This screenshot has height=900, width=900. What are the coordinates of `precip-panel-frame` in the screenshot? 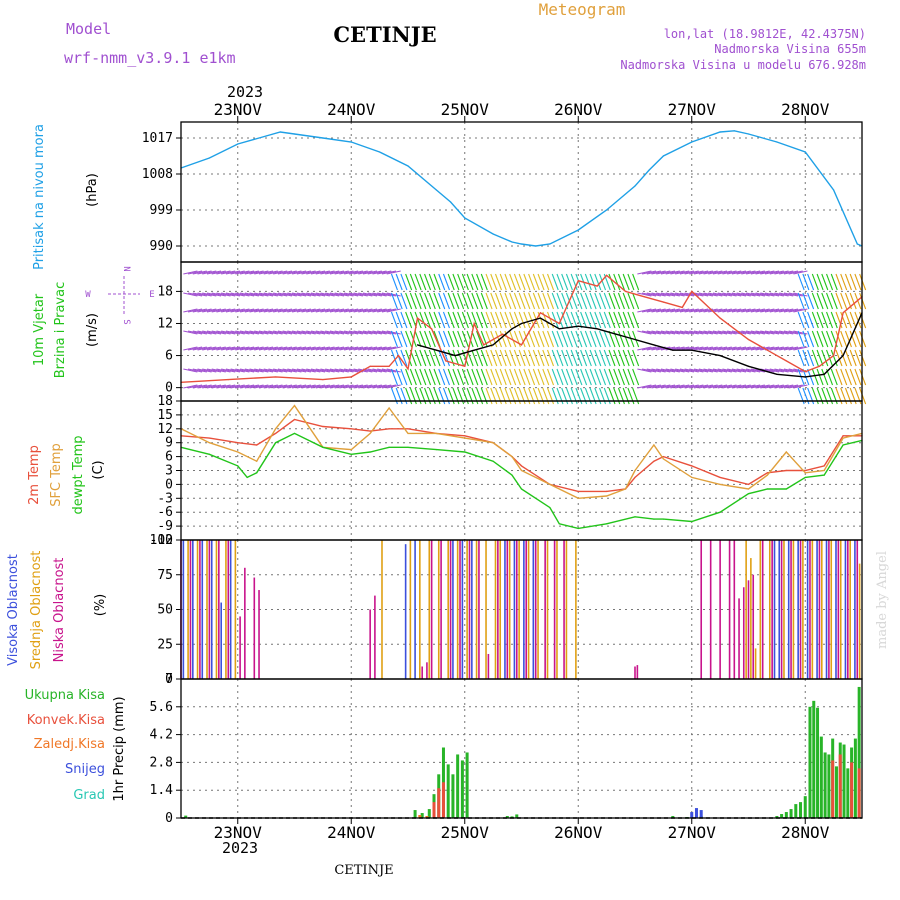 It's located at (521, 748).